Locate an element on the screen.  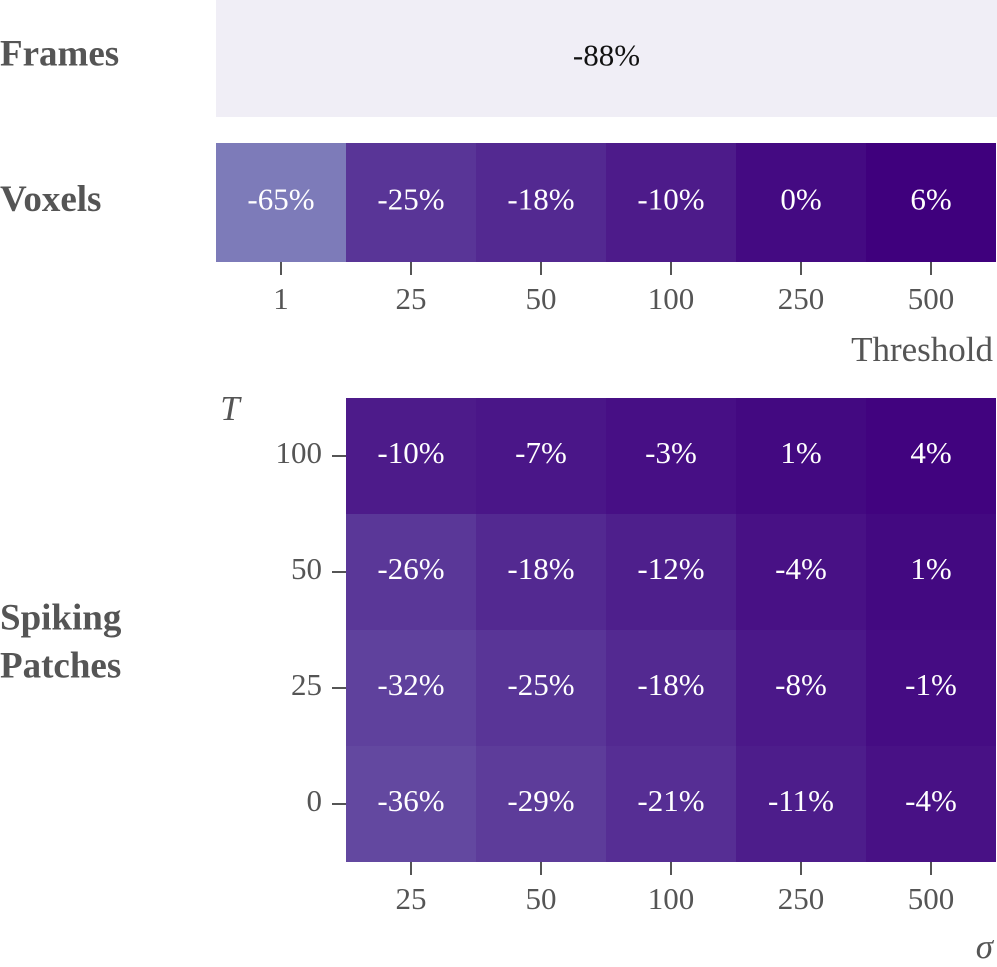
spiking-cell-label: -8% is located at coordinates (801, 684).